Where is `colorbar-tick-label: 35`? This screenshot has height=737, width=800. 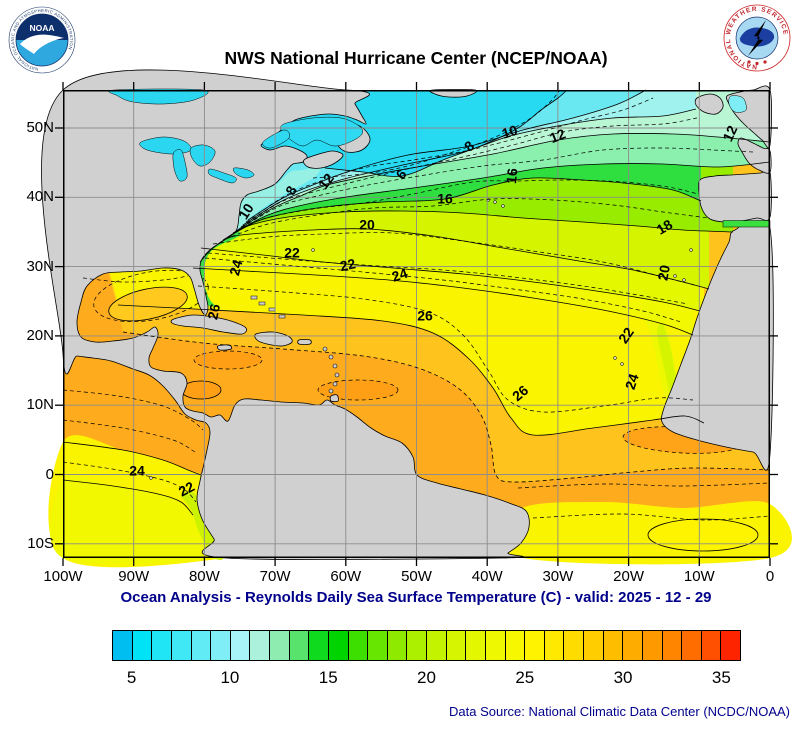
colorbar-tick-label: 35 is located at coordinates (721, 677).